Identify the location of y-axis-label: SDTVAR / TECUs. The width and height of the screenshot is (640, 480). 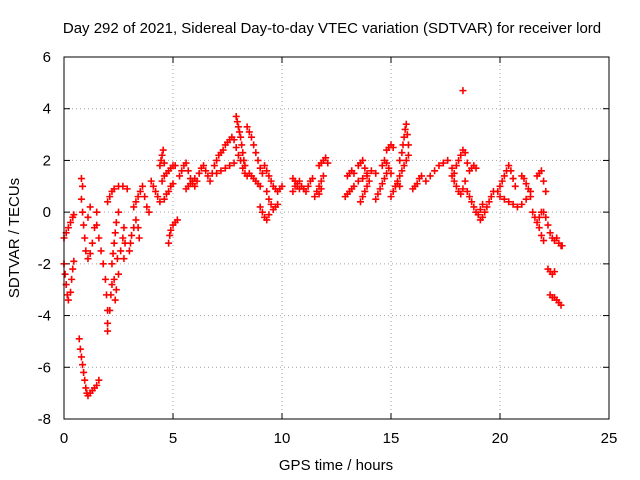
(14, 238).